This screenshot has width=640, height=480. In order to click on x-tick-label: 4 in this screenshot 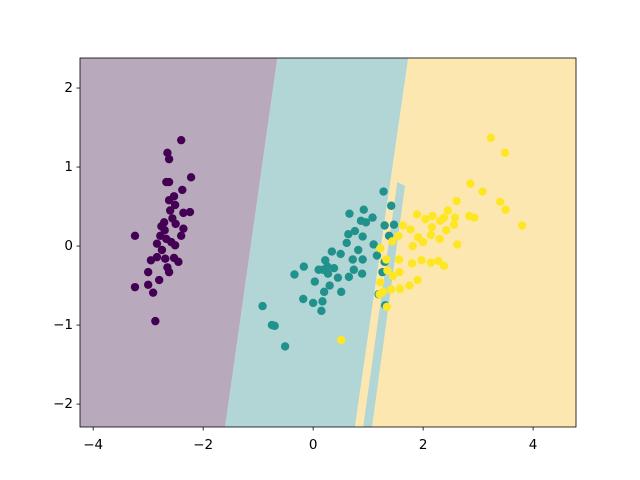, I will do `click(533, 445)`.